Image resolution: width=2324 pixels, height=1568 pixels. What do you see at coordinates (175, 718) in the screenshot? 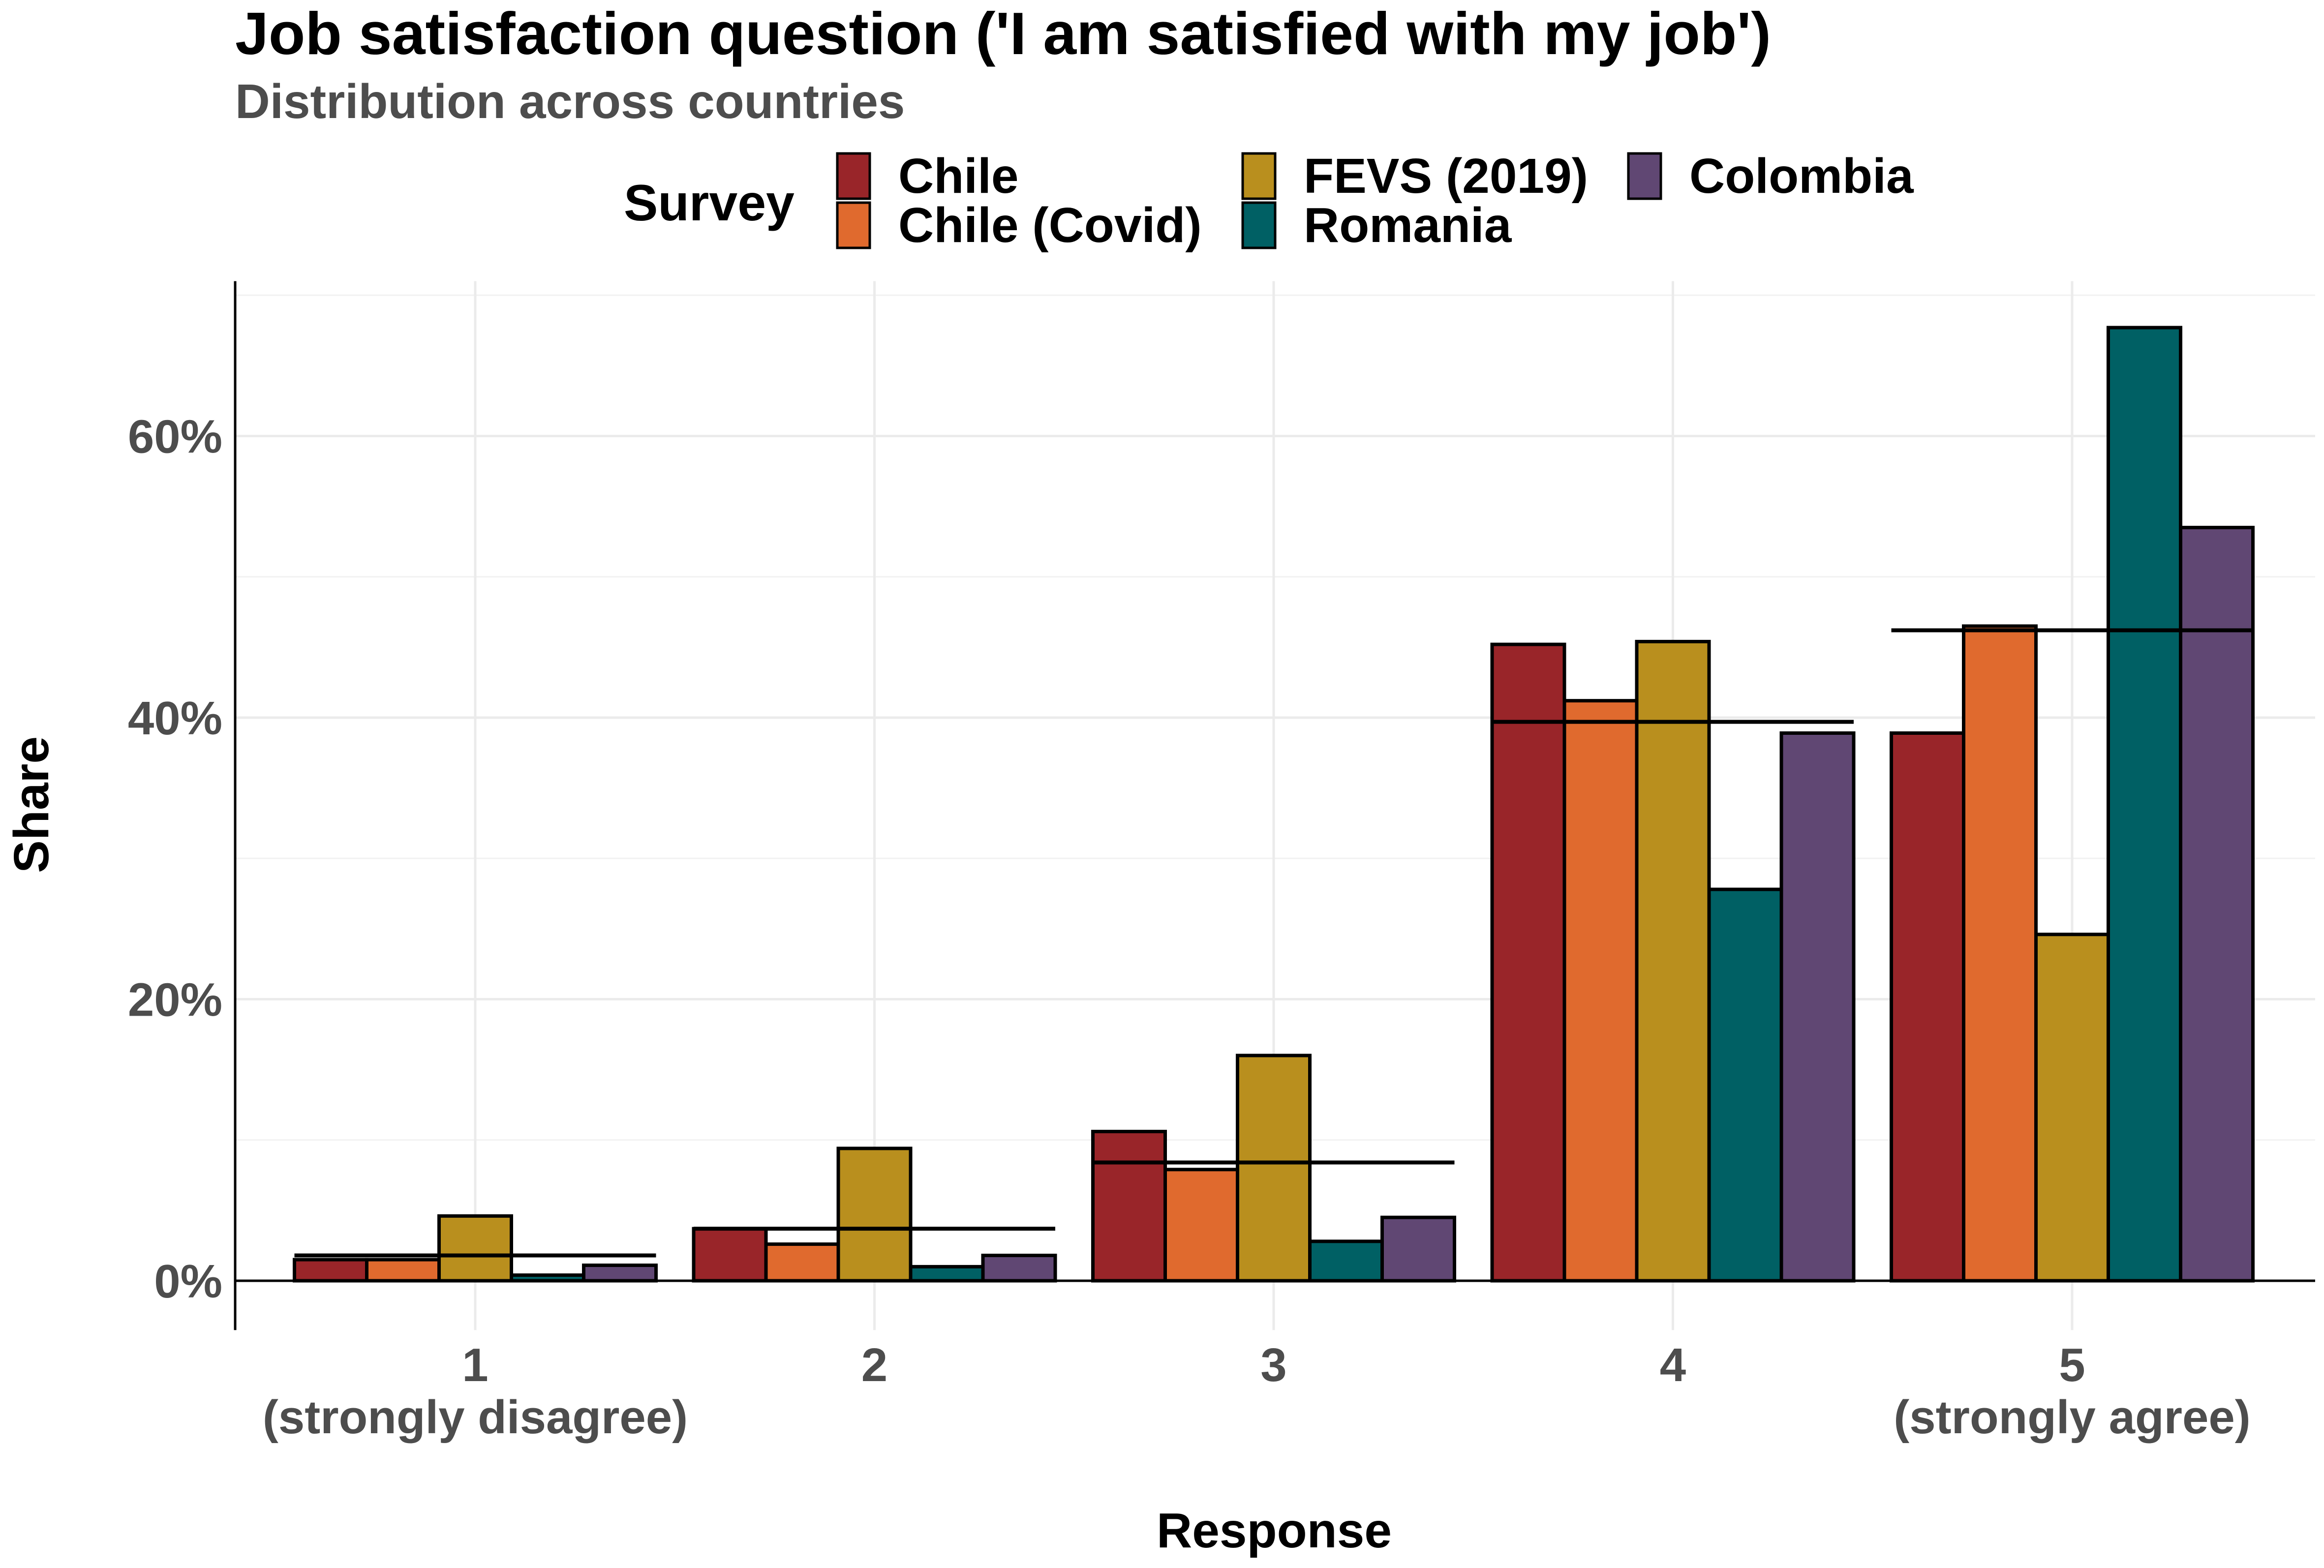
I see `y-tick-label: 40%` at bounding box center [175, 718].